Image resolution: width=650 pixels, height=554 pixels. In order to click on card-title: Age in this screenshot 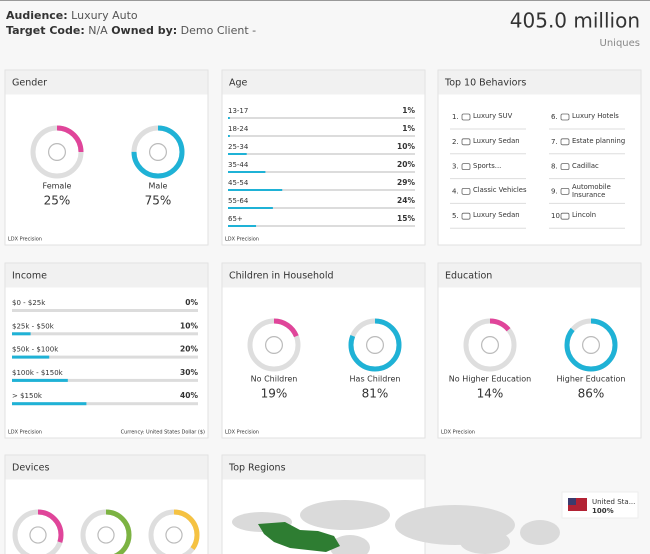, I will do `click(238, 83)`.